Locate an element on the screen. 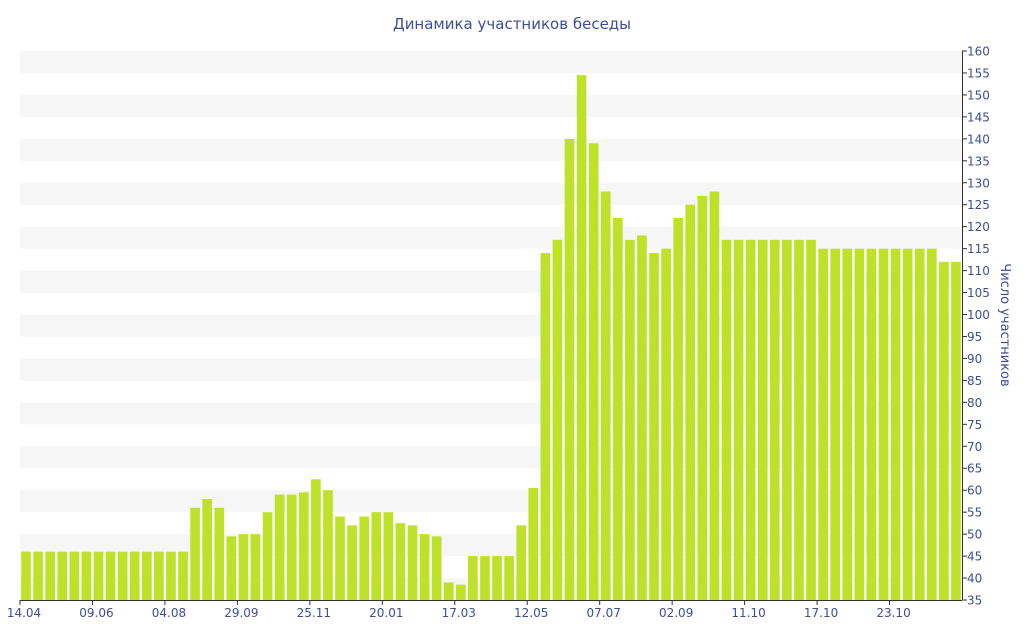 The width and height of the screenshot is (1024, 644). y-tick-label: 40 is located at coordinates (974, 579).